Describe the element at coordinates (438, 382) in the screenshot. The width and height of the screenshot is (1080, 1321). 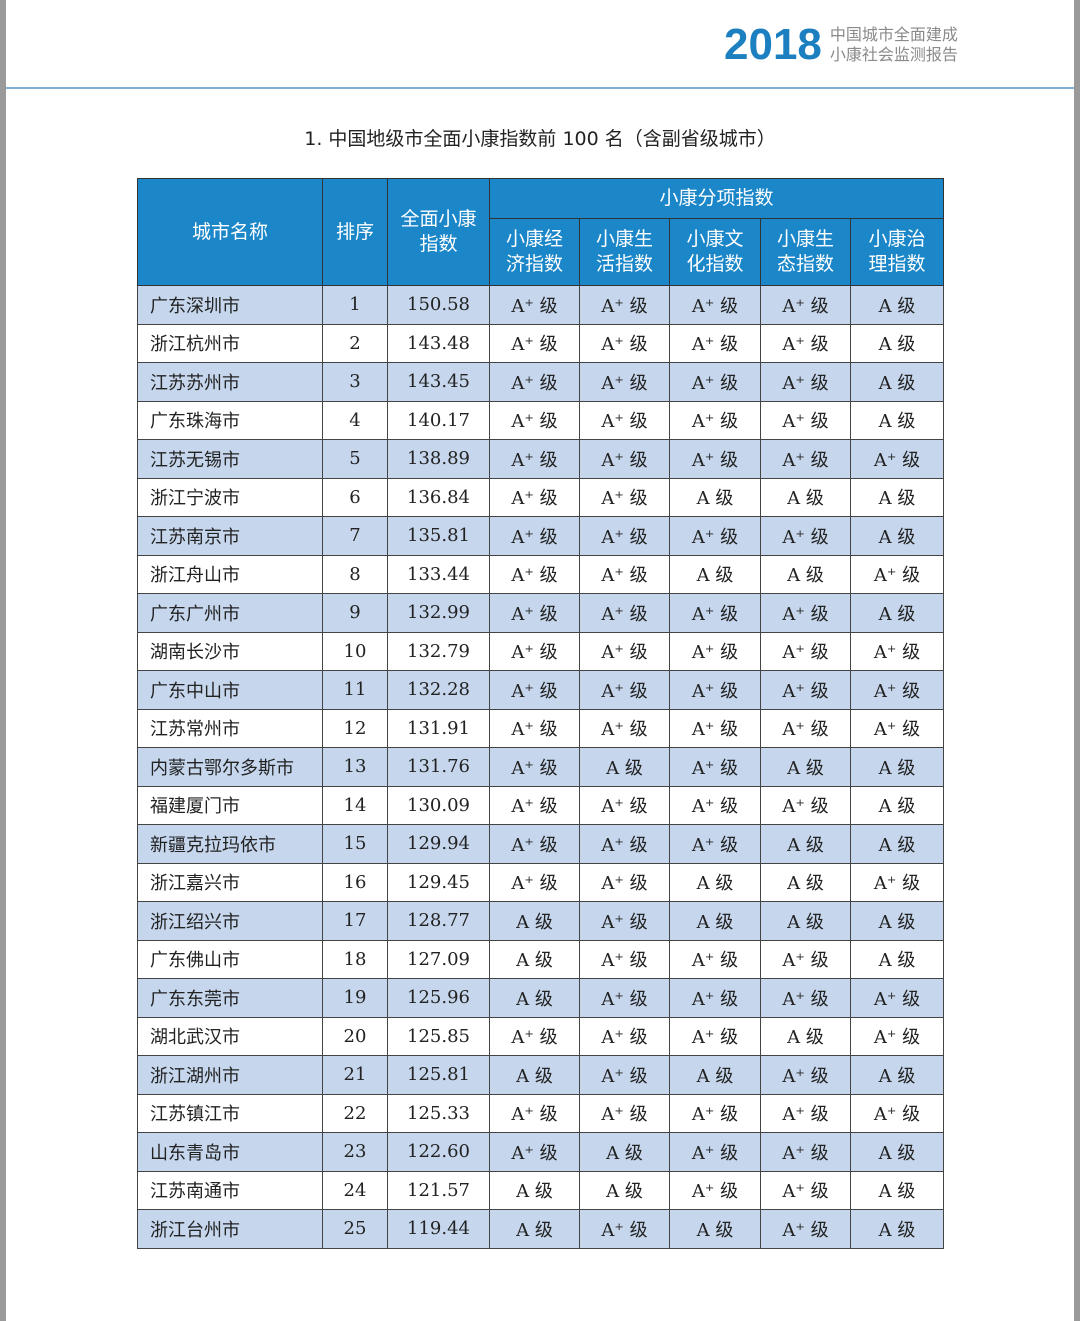
I see `overall-index: 143.45` at that location.